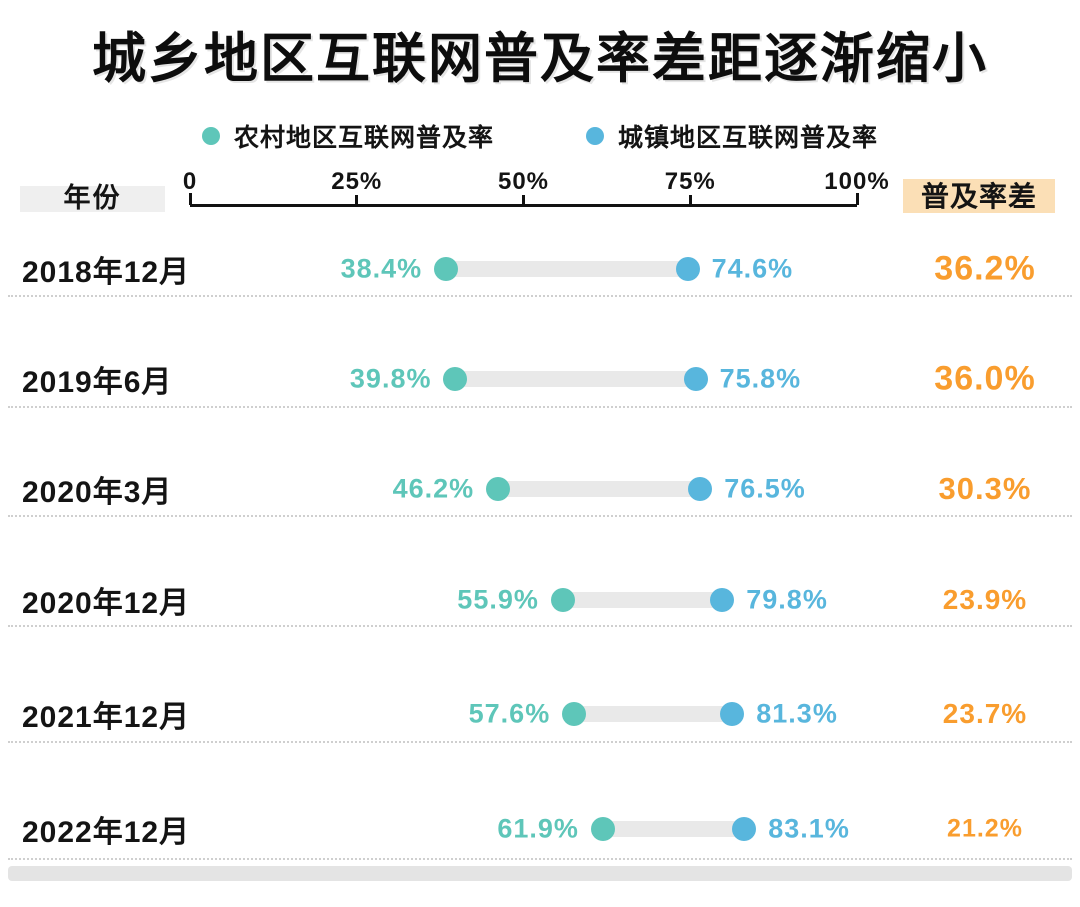  I want to click on legend: 农村地区互联网普及率 城镇地区互联网普及率, so click(540, 136).